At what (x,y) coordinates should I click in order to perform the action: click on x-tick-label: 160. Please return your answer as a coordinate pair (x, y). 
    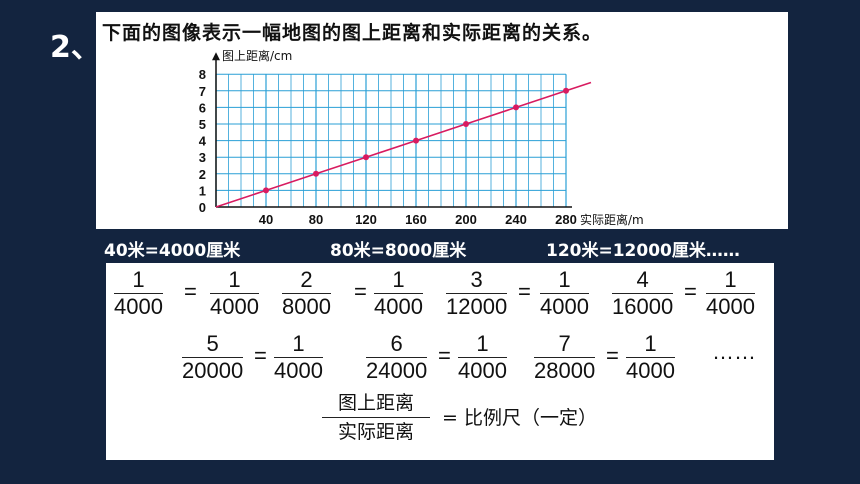
    Looking at the image, I should click on (416, 219).